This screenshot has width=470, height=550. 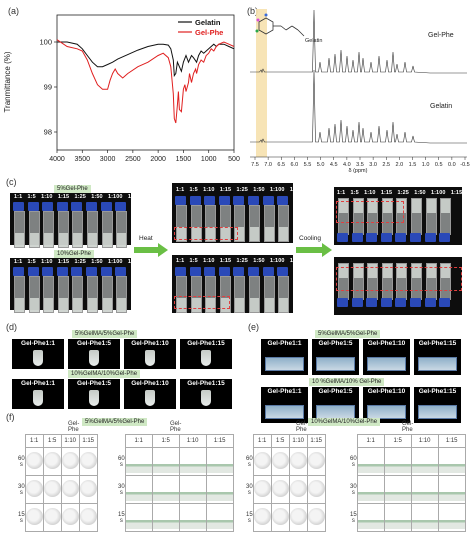 What do you see at coordinates (386, 391) in the screenshot?
I see `tile-label: Gel-Phe1:10` at bounding box center [386, 391].